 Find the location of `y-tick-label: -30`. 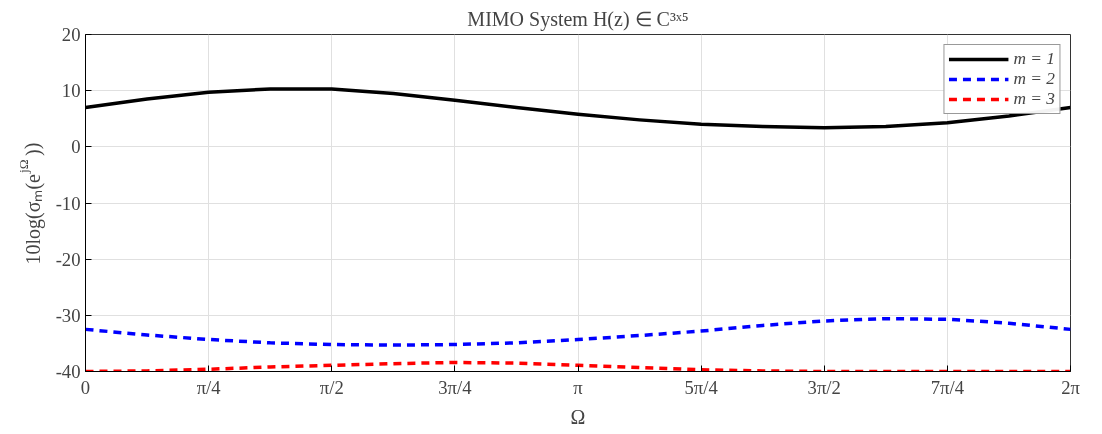

y-tick-label: -30 is located at coordinates (68, 315).